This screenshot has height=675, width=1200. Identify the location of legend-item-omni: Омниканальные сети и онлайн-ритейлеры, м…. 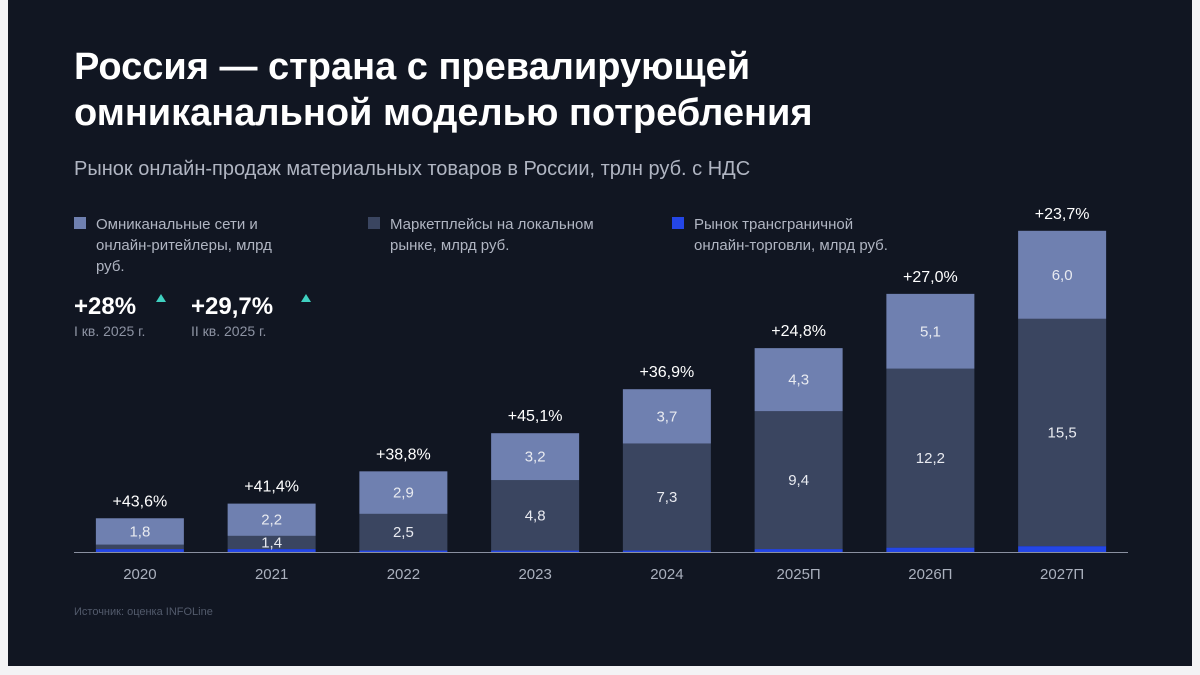
(173, 245).